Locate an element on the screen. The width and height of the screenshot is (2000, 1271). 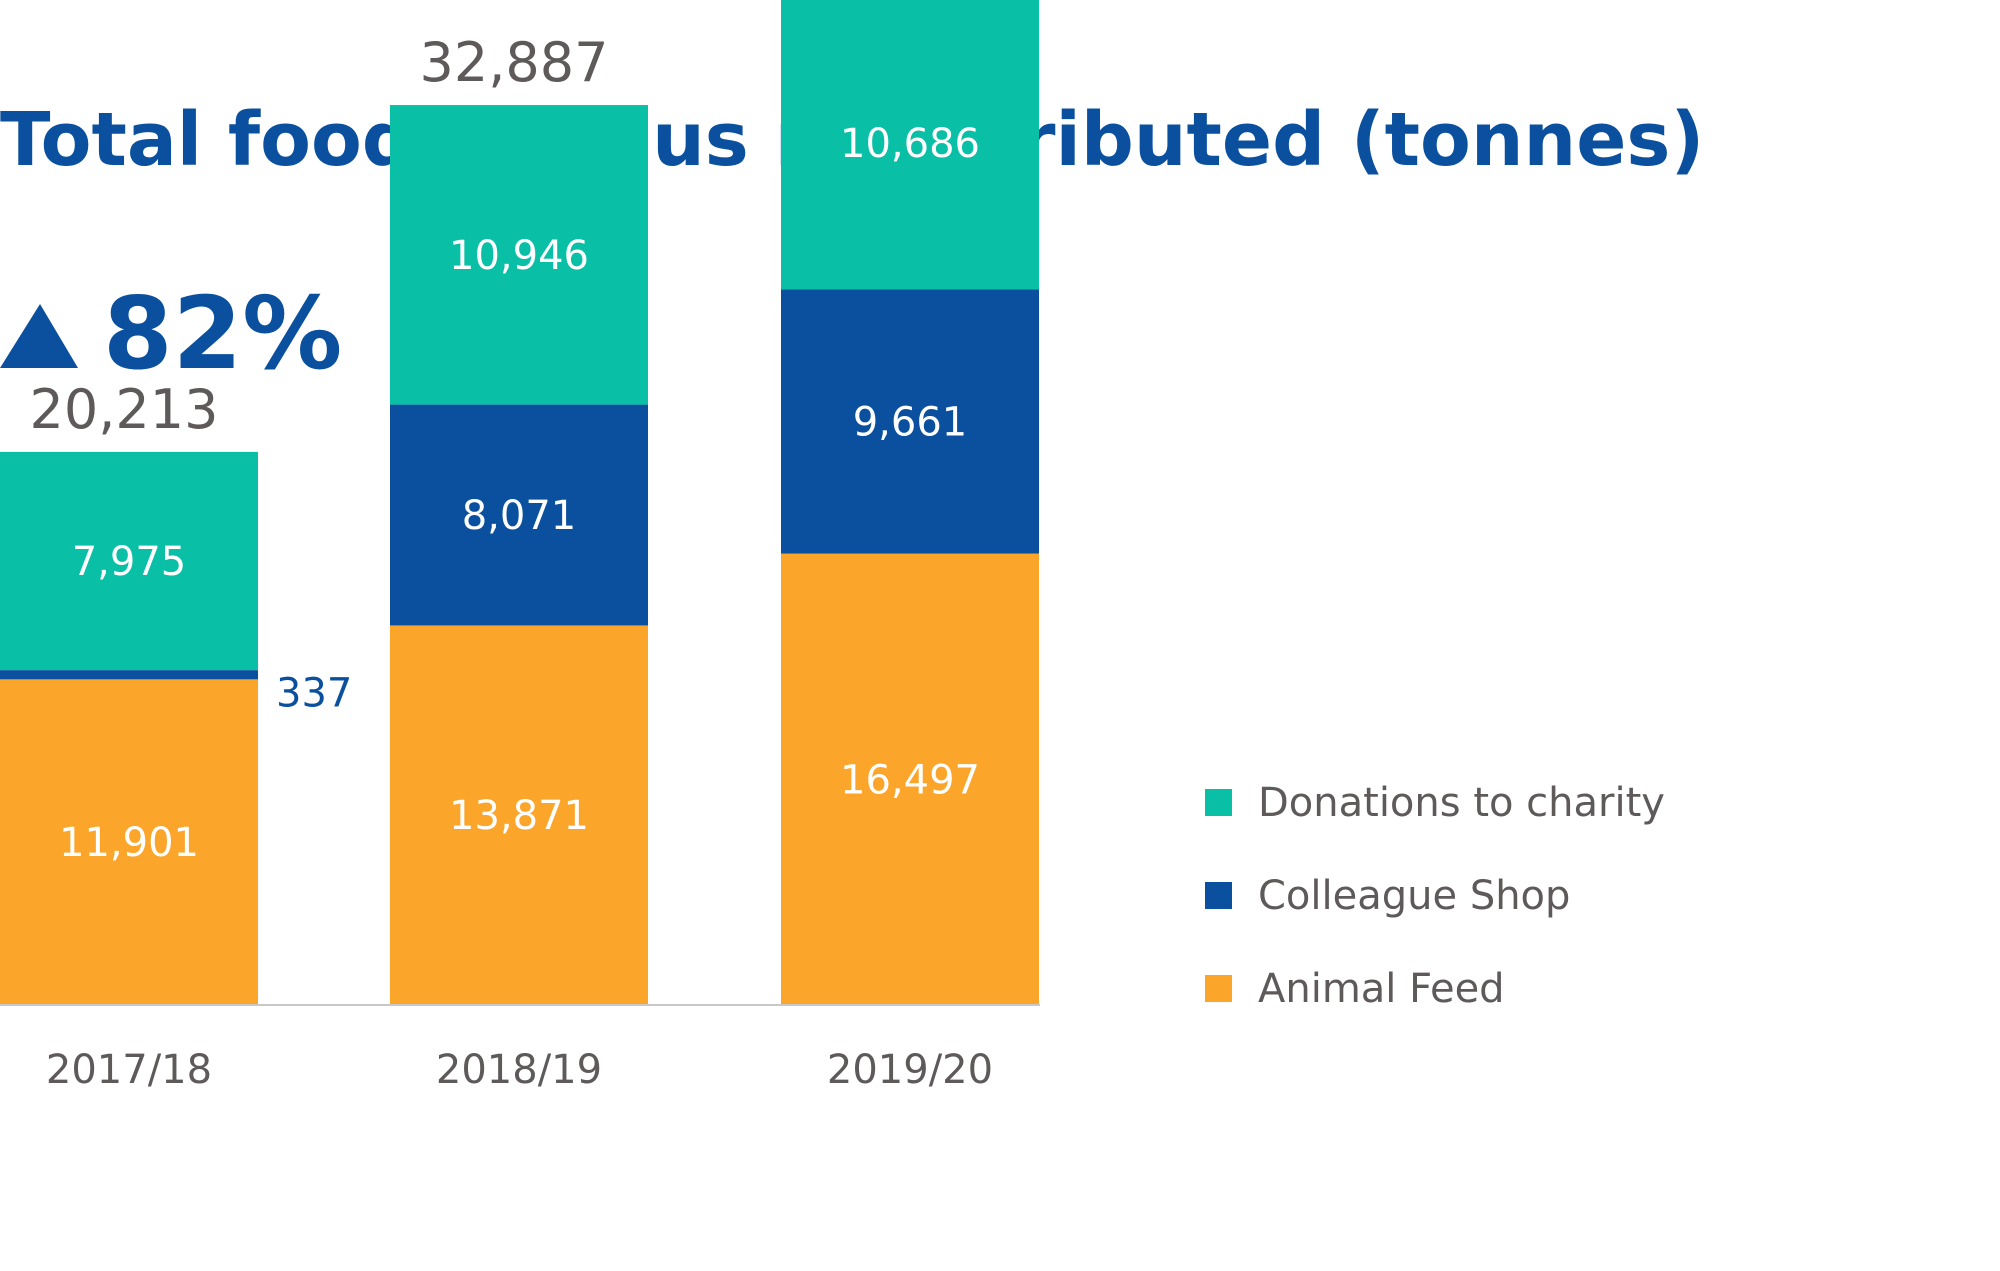
segment-value-label: 13,871 is located at coordinates (519, 816).